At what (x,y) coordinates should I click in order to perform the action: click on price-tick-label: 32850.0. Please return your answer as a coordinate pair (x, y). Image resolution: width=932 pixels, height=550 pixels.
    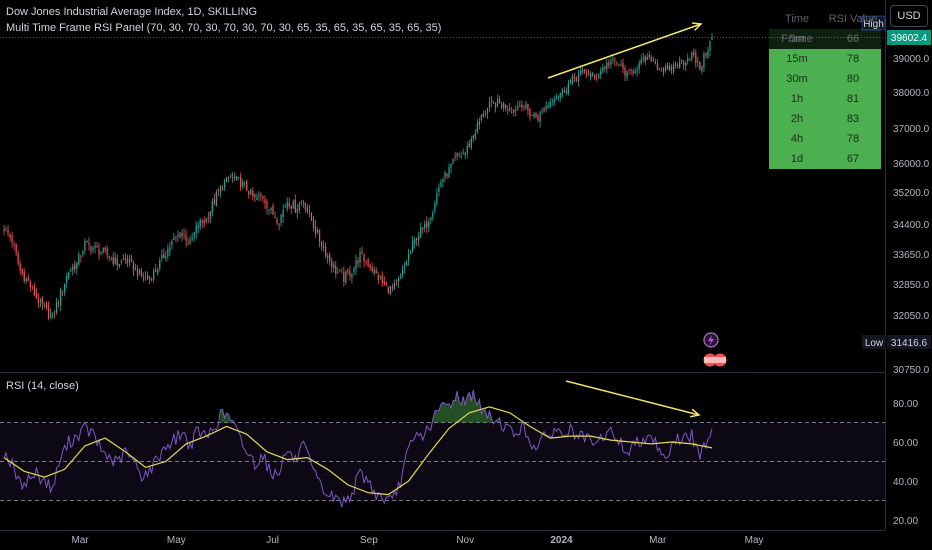
    Looking at the image, I should click on (911, 285).